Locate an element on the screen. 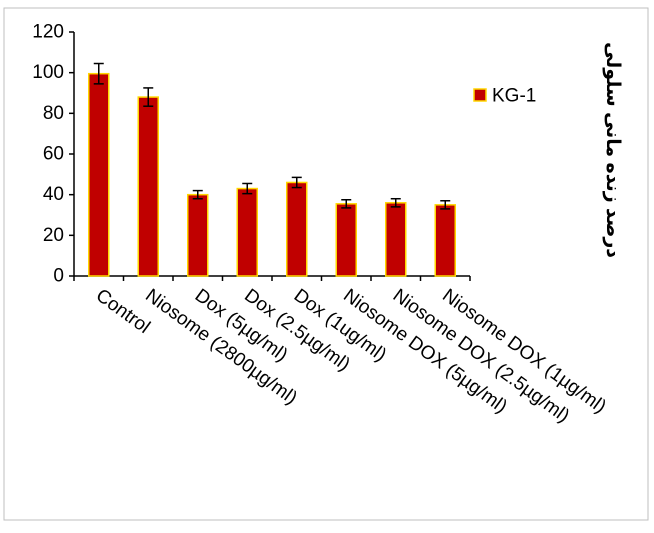 This screenshot has width=654, height=533. y-tick-label: 80 is located at coordinates (53, 113).